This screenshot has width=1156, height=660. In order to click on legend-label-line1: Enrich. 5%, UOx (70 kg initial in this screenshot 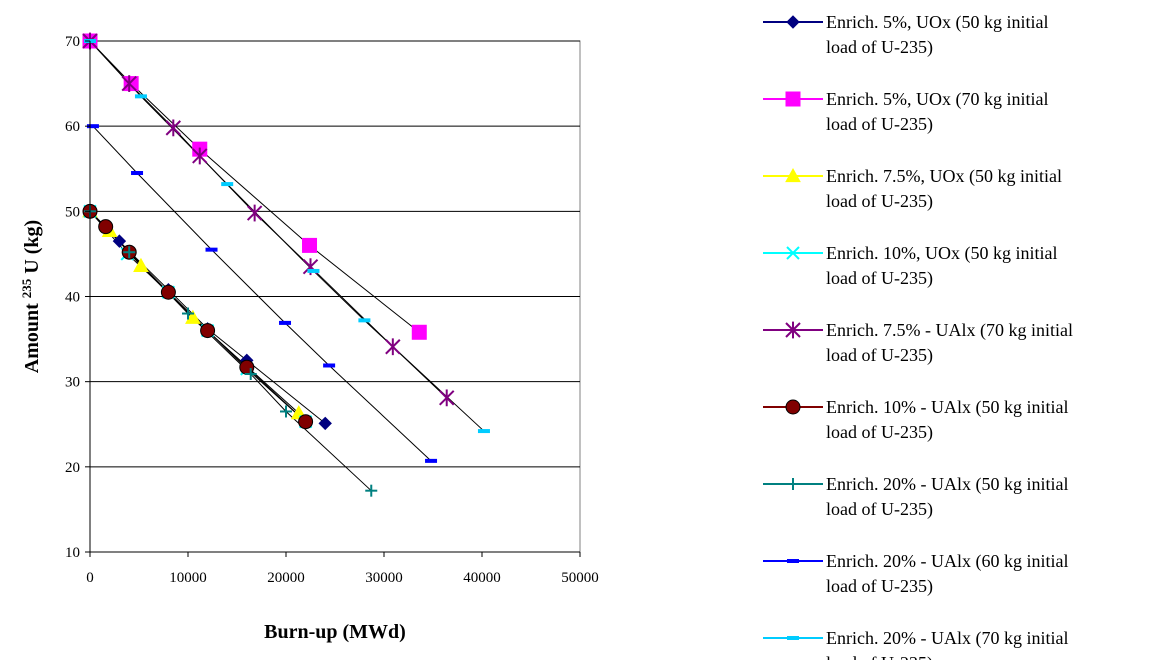, I will do `click(937, 99)`.